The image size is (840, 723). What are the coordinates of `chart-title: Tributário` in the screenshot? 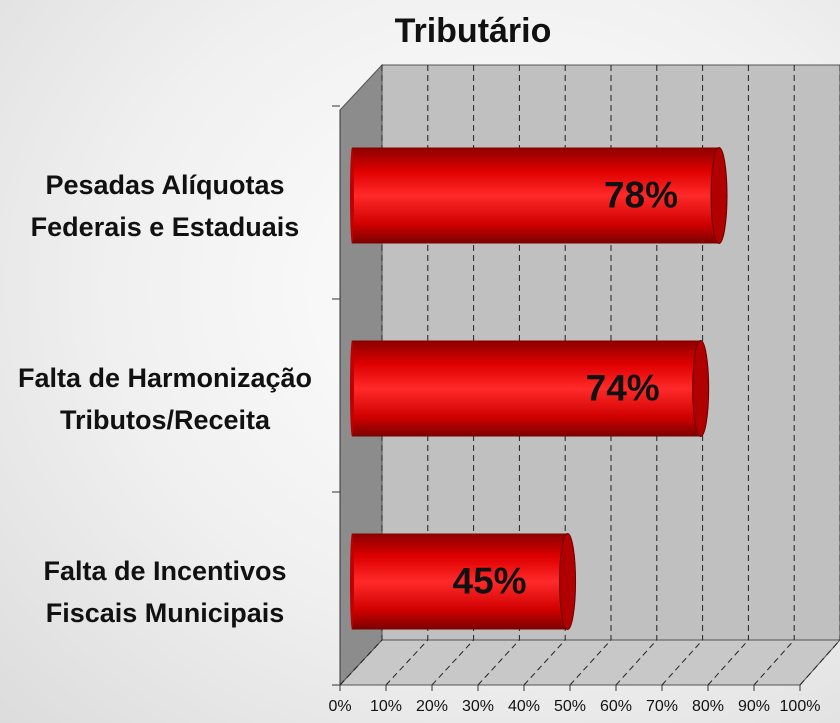 It's located at (473, 31).